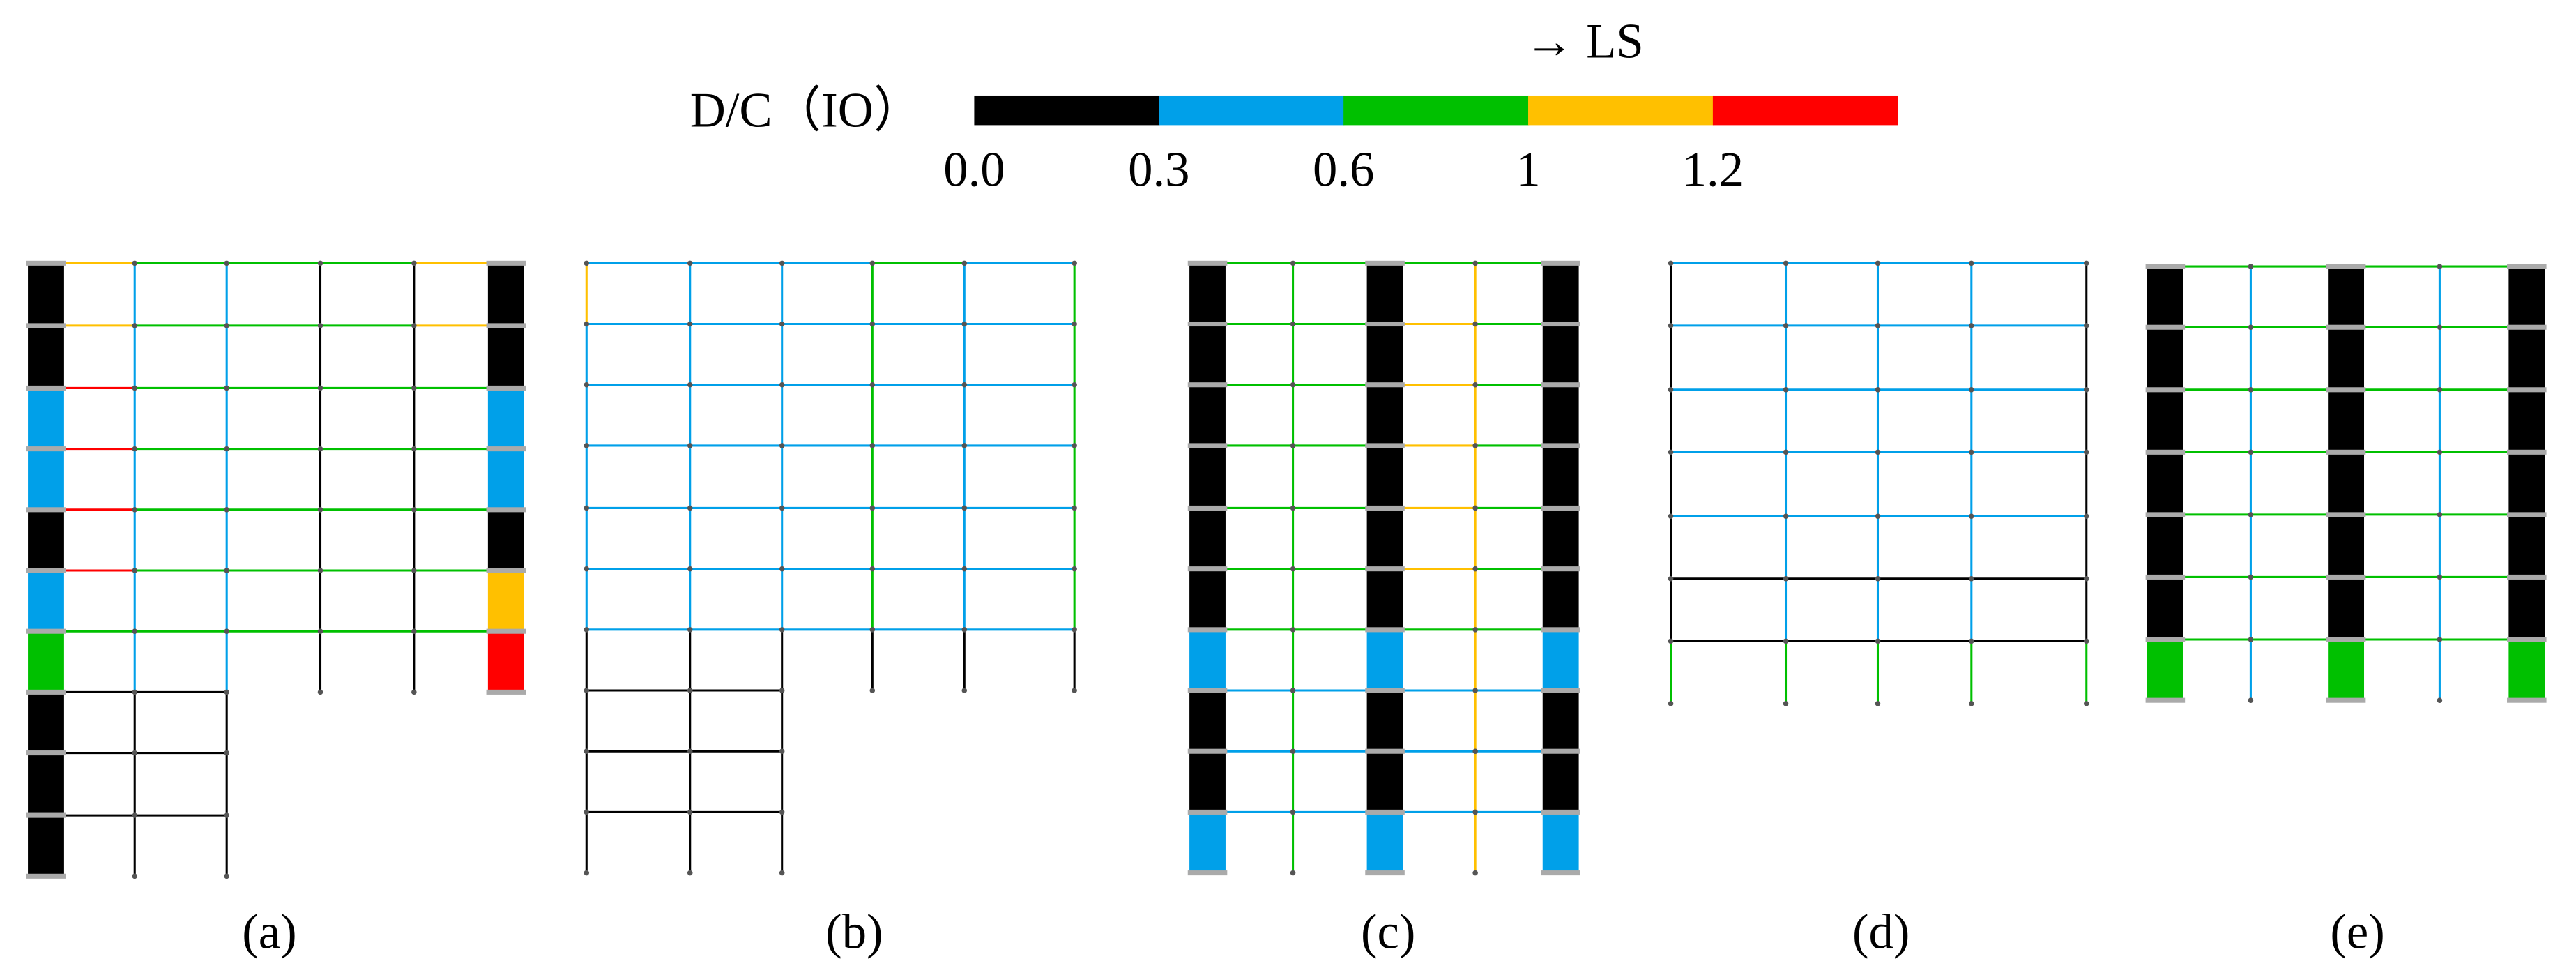 The width and height of the screenshot is (2576, 975). I want to click on legend-segment, so click(1805, 110).